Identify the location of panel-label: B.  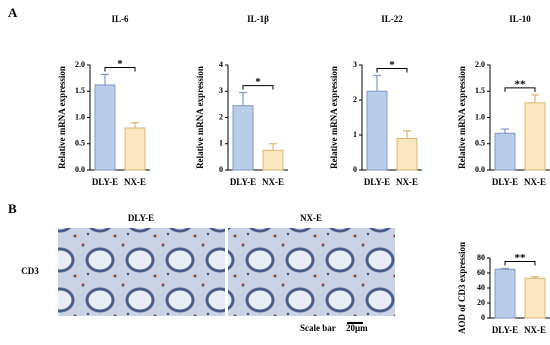
(12, 208).